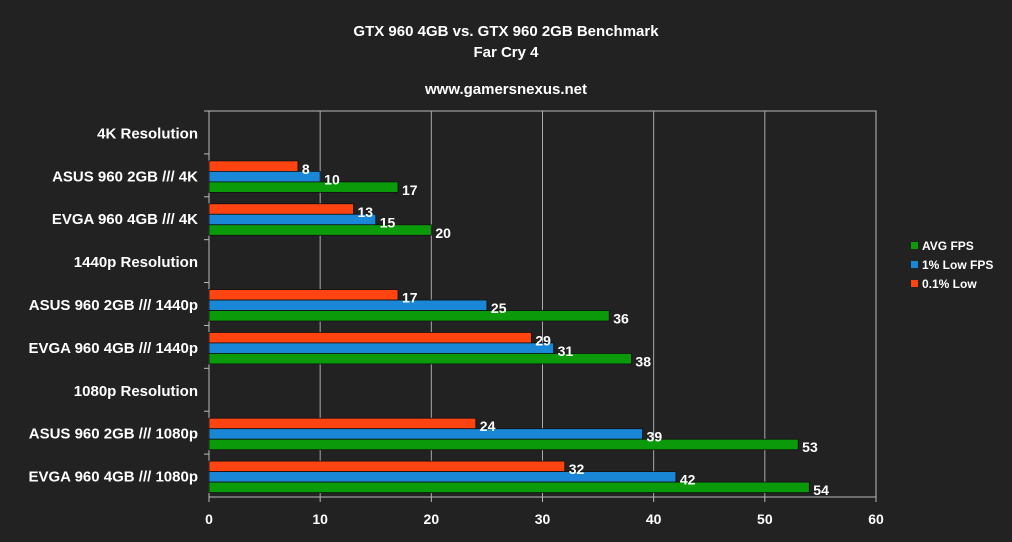 The height and width of the screenshot is (542, 1012). What do you see at coordinates (136, 391) in the screenshot?
I see `y-tick-label: 1080p Resolution` at bounding box center [136, 391].